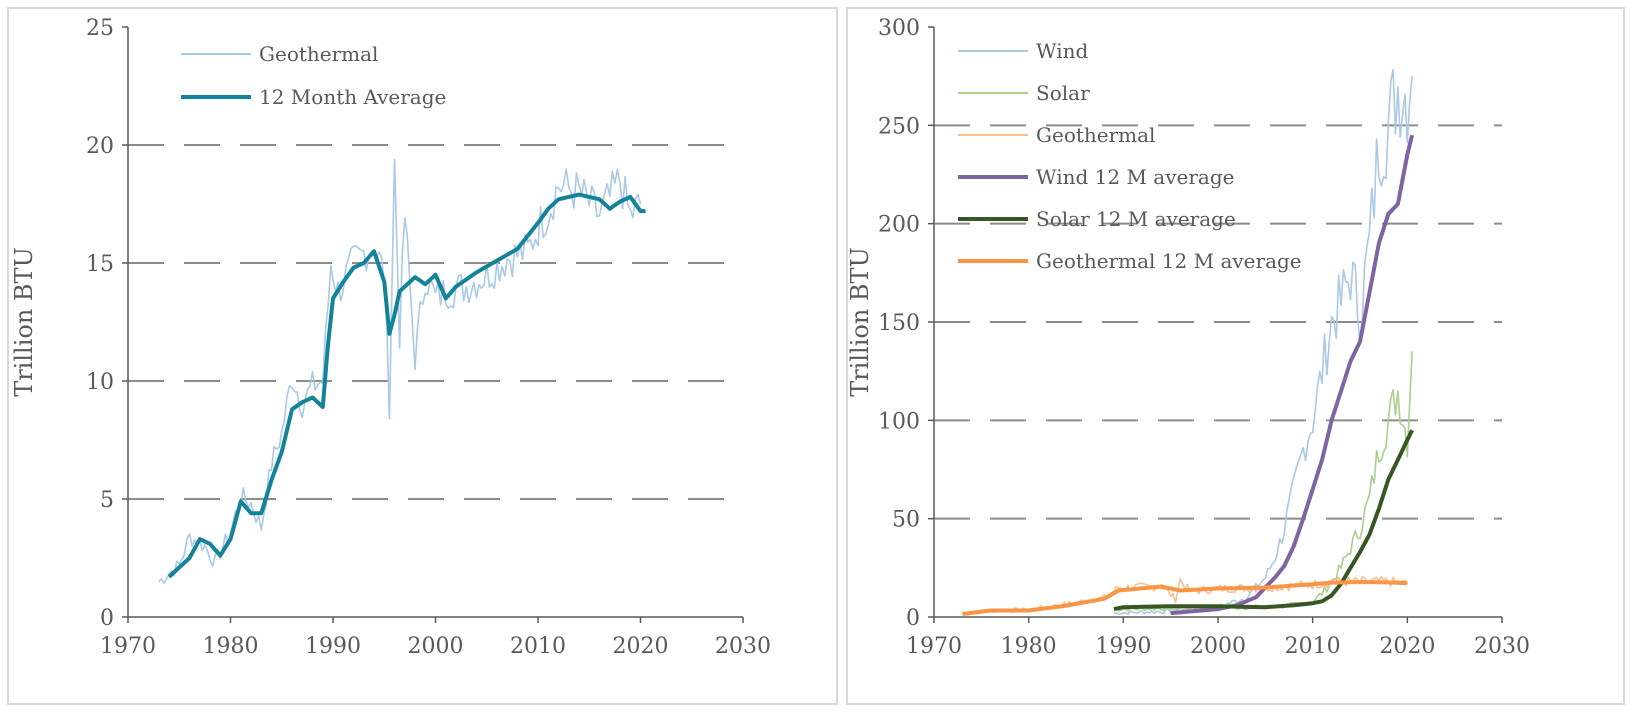  I want to click on y-tick-label: 200, so click(899, 225).